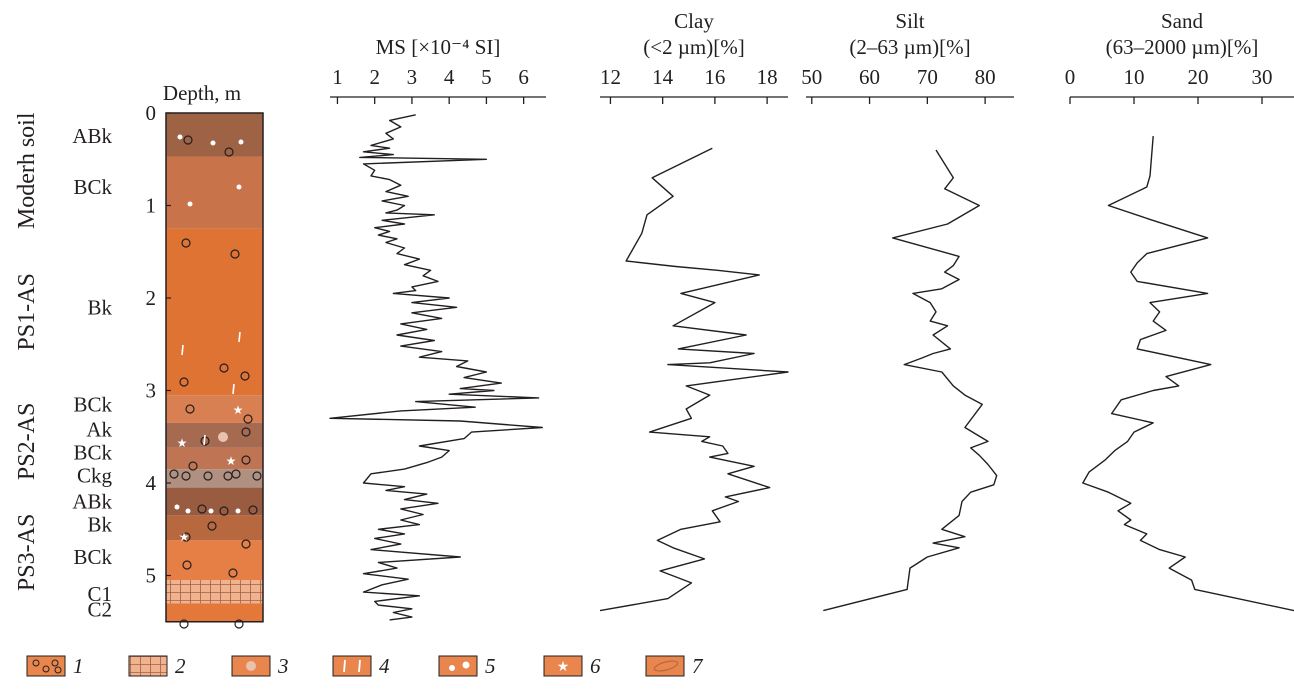  Describe the element at coordinates (27, 552) in the screenshot. I see `unit-label: PS3-AS` at that location.